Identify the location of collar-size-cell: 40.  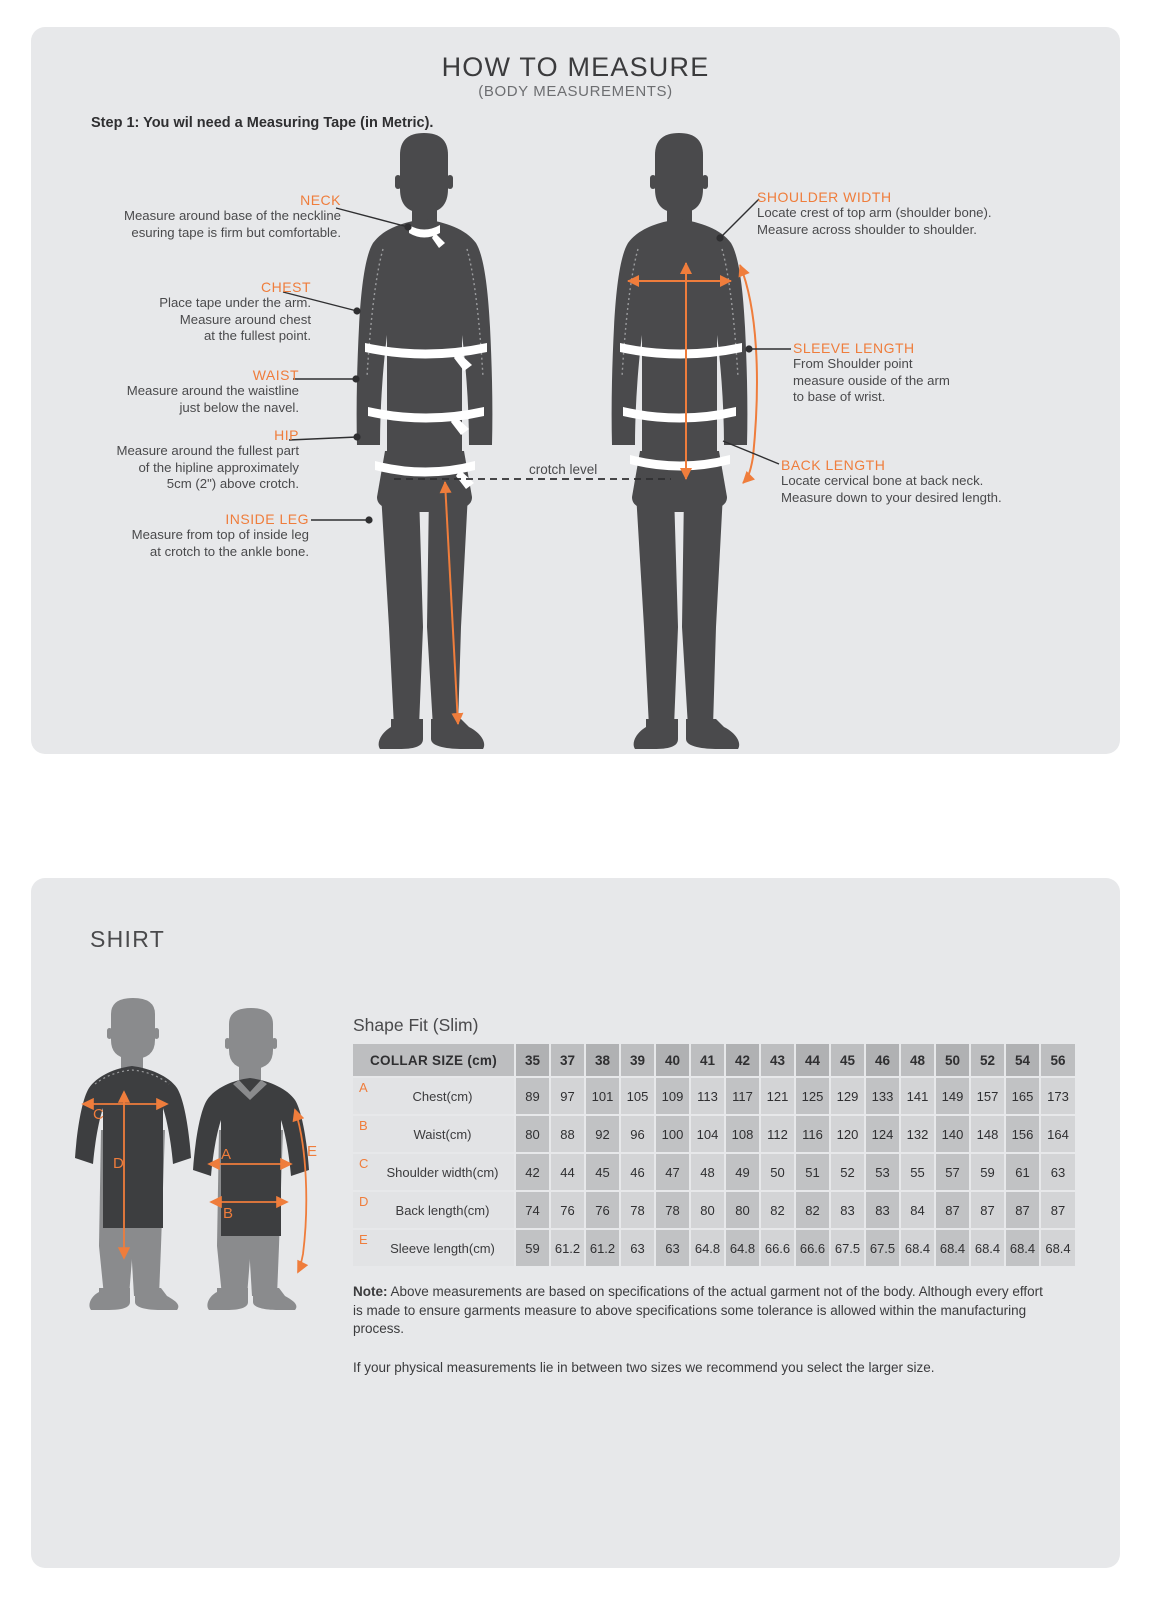
(672, 1061).